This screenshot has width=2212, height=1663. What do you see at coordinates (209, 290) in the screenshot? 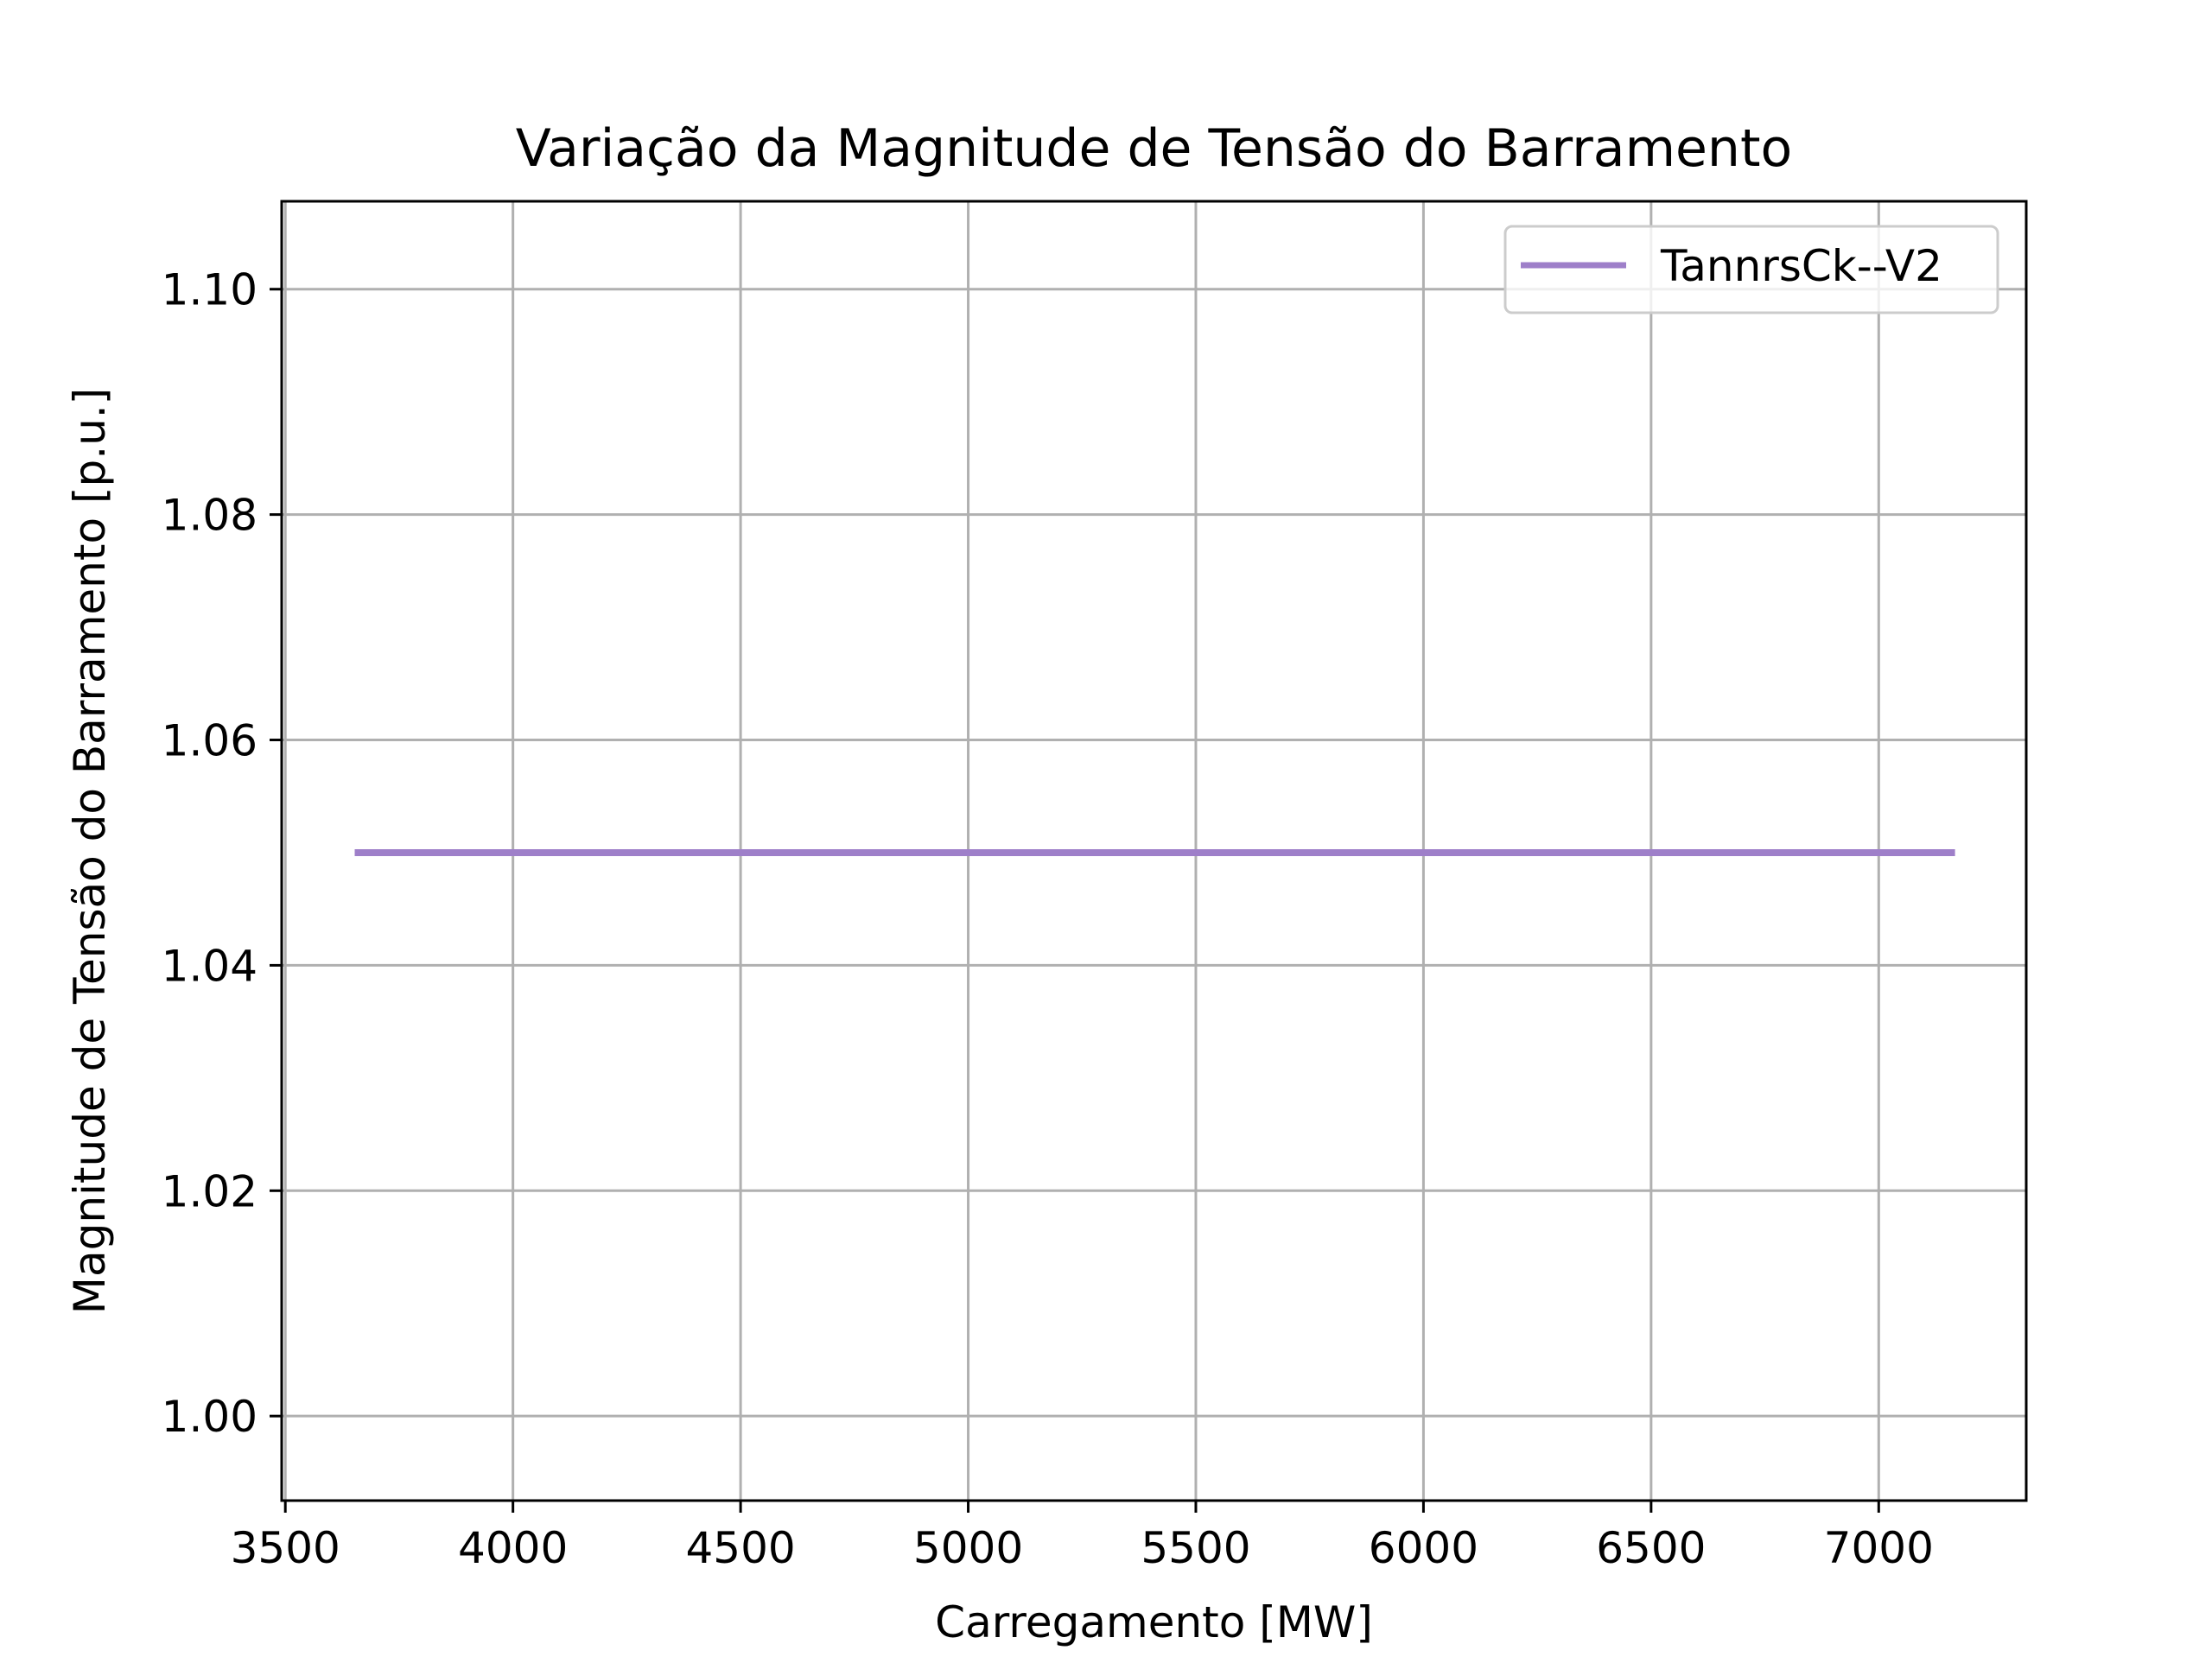
I see `y-tick-label: 1.10` at bounding box center [209, 290].